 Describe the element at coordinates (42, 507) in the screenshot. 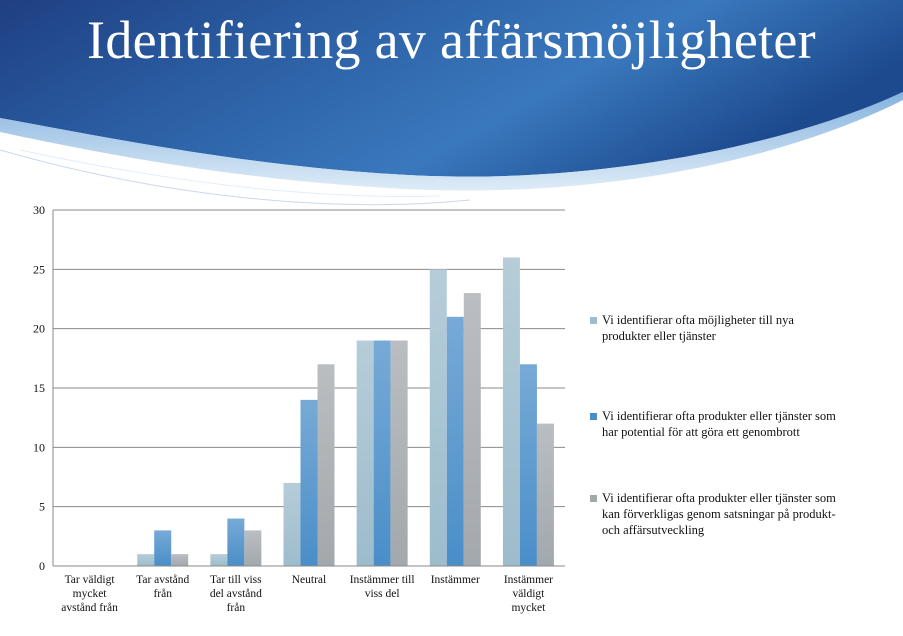

I see `y-tick-label: 5` at that location.